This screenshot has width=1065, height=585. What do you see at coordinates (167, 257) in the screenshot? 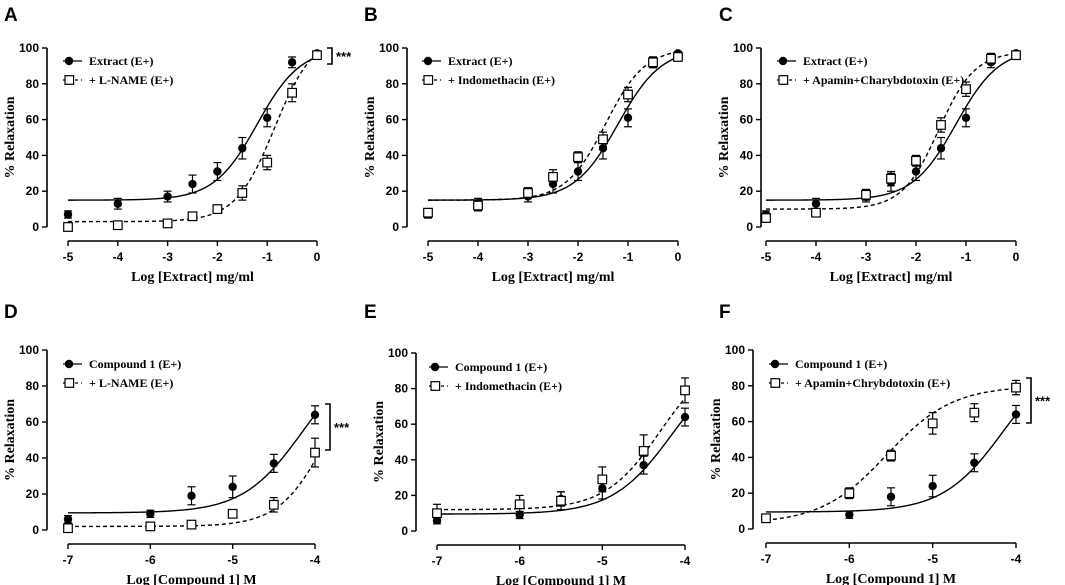
I see `x-tick-label: -3` at bounding box center [167, 257].